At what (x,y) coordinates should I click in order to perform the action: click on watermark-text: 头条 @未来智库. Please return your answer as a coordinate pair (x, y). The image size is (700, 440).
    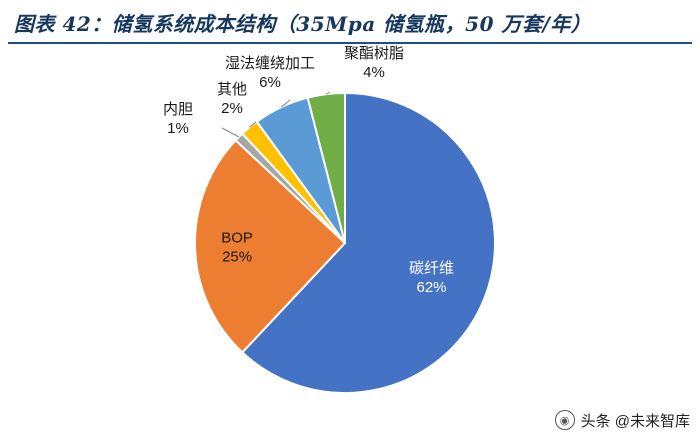
    Looking at the image, I should click on (635, 421).